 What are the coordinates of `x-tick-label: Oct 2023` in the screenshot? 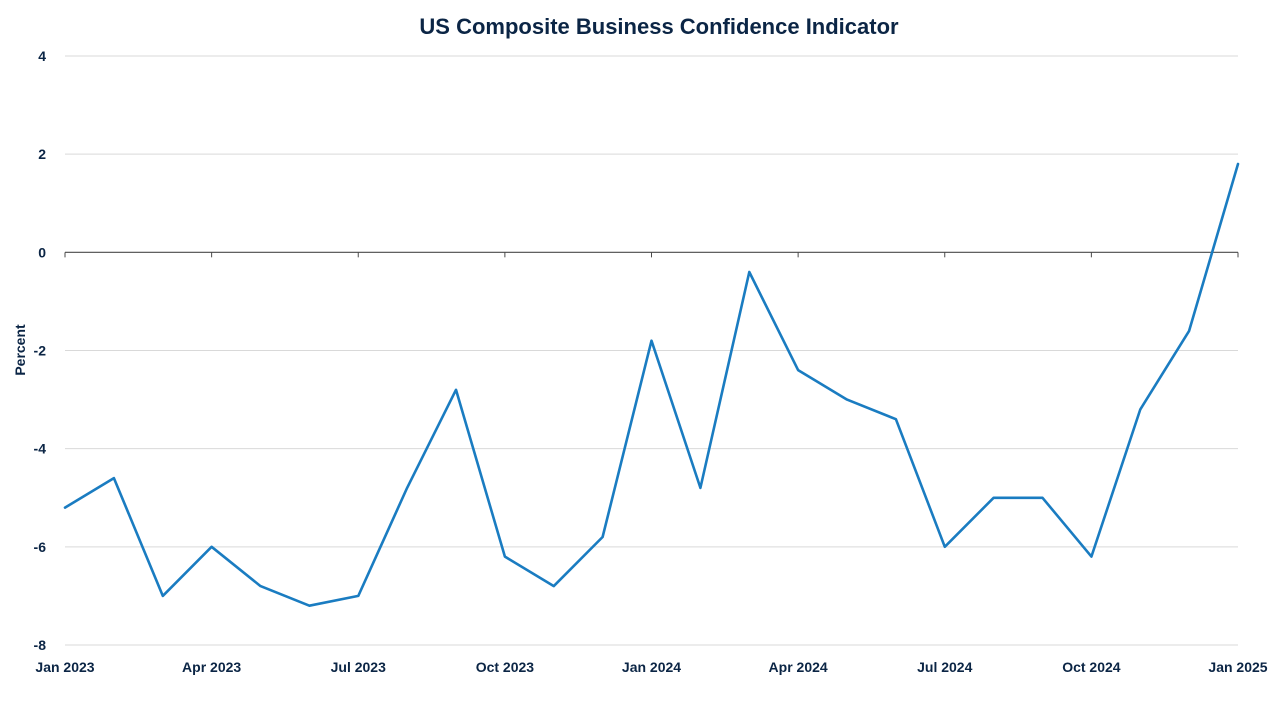 It's located at (505, 667).